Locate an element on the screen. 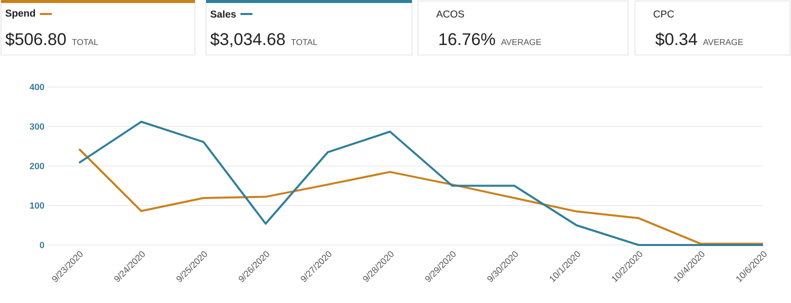 This screenshot has width=791, height=303. text: $3,034.68 is located at coordinates (247, 40).